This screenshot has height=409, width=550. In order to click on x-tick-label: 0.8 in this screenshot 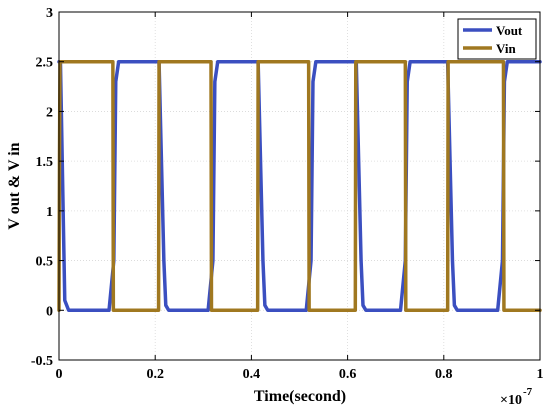, I will do `click(444, 374)`.